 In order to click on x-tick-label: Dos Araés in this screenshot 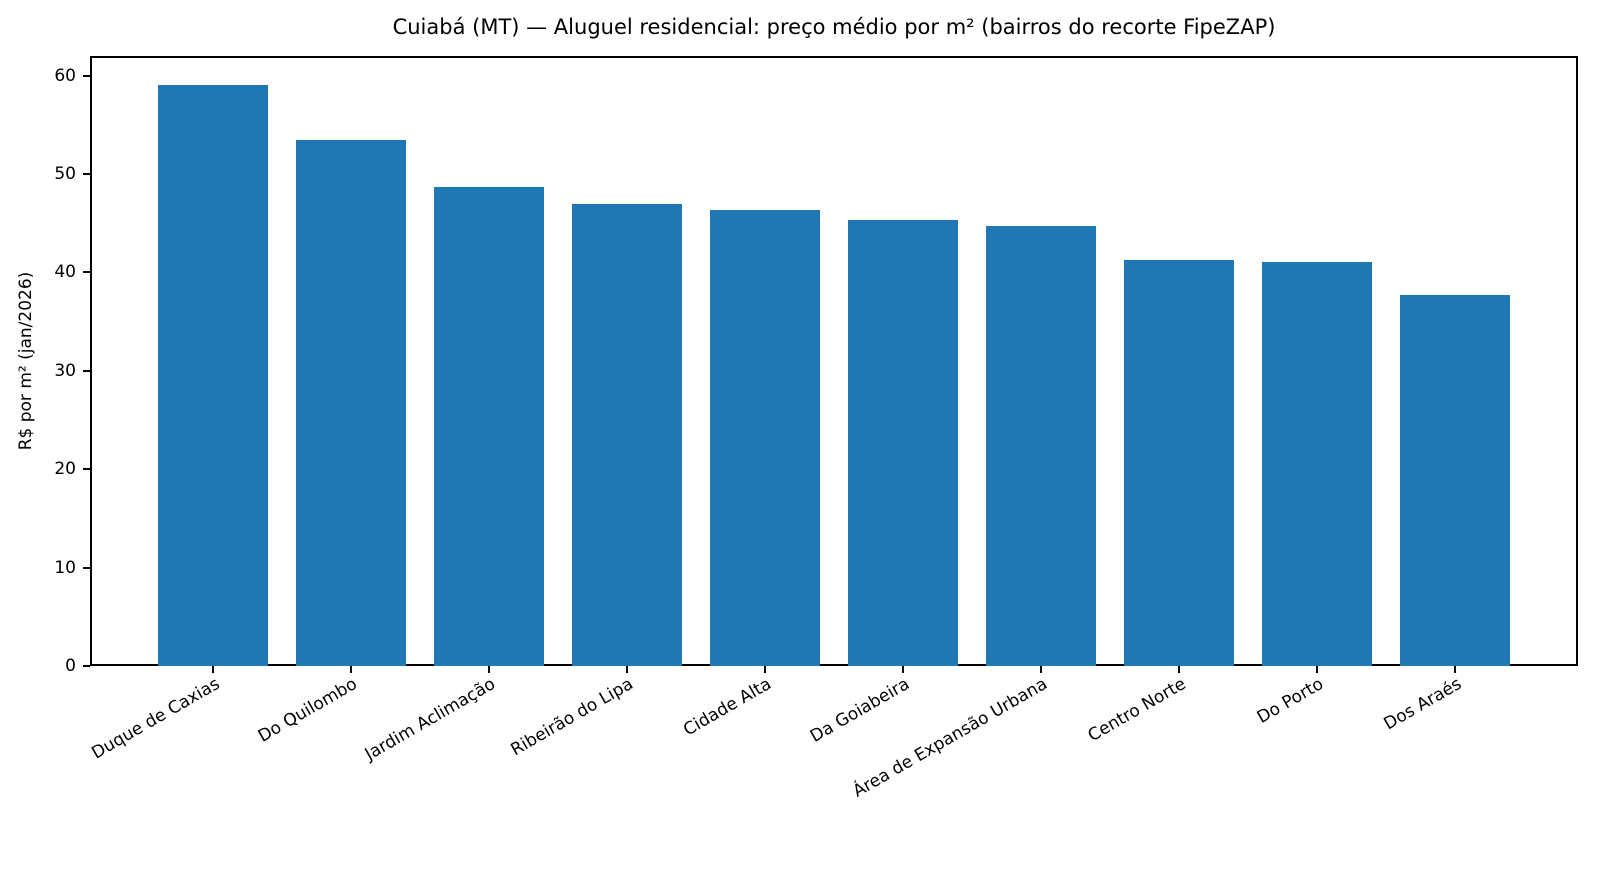, I will do `click(1423, 704)`.